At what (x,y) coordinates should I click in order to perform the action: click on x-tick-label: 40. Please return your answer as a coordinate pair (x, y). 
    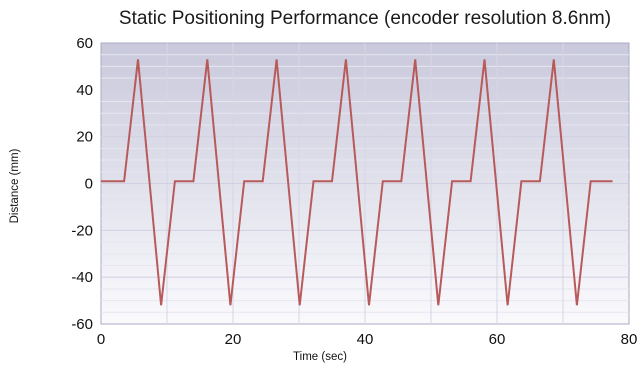
    Looking at the image, I should click on (365, 339).